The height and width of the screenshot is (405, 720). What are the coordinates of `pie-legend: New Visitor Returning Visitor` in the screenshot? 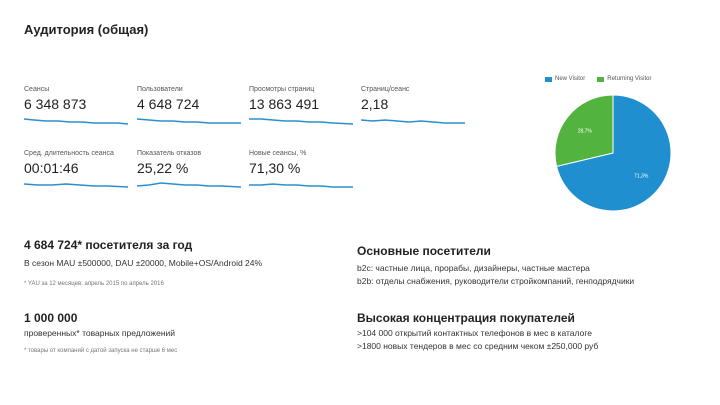 It's located at (598, 79).